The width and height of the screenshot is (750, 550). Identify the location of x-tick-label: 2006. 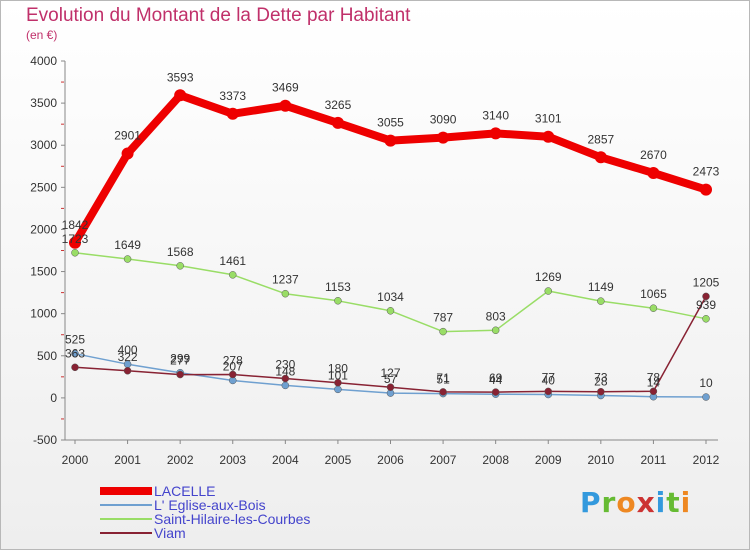
(390, 460).